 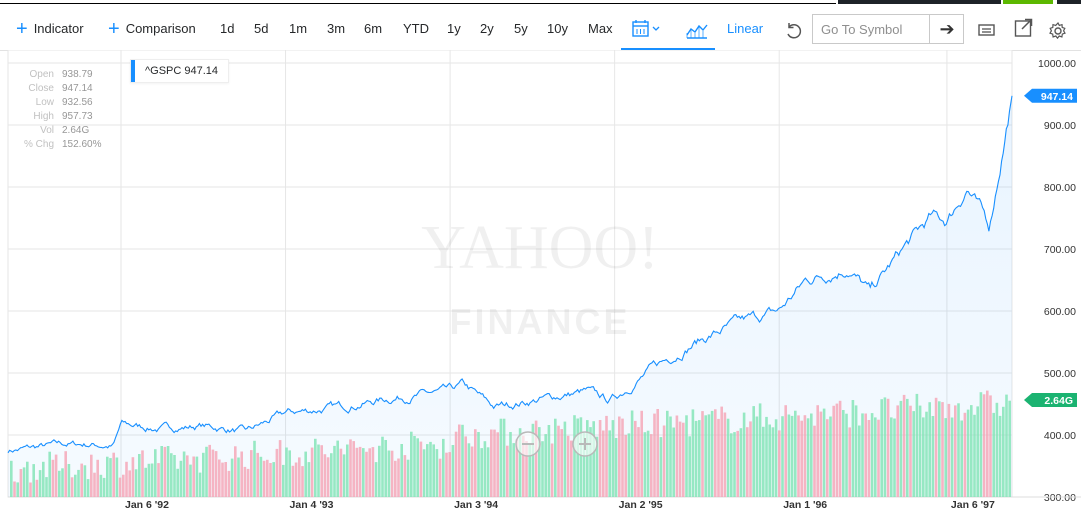 What do you see at coordinates (261, 28) in the screenshot?
I see `range-5d: 5d` at bounding box center [261, 28].